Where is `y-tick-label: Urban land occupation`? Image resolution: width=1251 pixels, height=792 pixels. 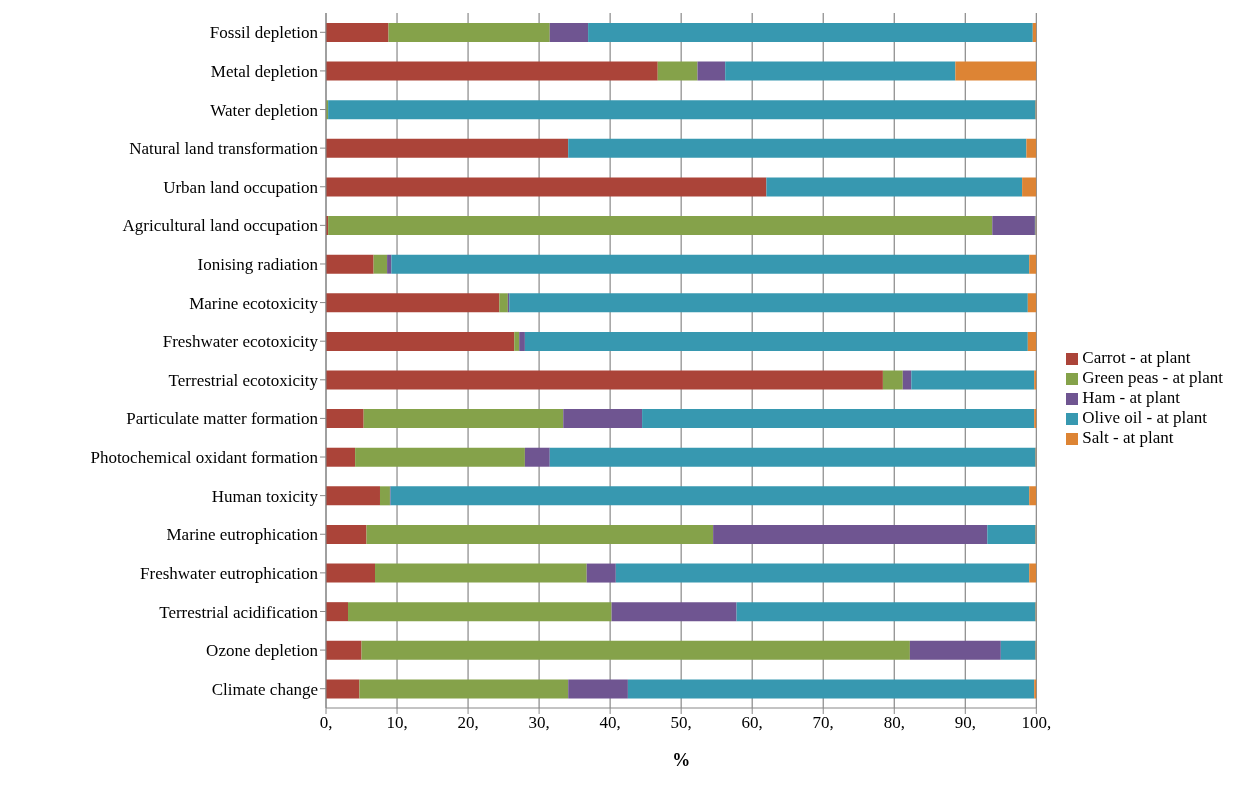 y-tick-label: Urban land occupation is located at coordinates (241, 187).